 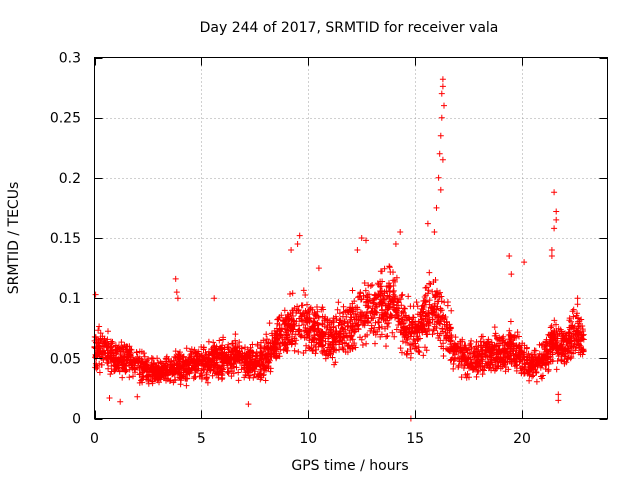 I want to click on x-tick-label: 10, so click(x=308, y=439).